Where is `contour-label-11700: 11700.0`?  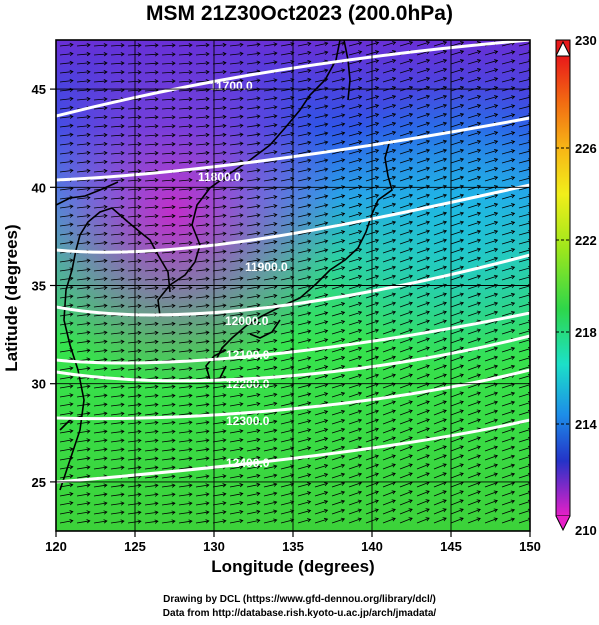 contour-label-11700: 11700.0 is located at coordinates (231, 86).